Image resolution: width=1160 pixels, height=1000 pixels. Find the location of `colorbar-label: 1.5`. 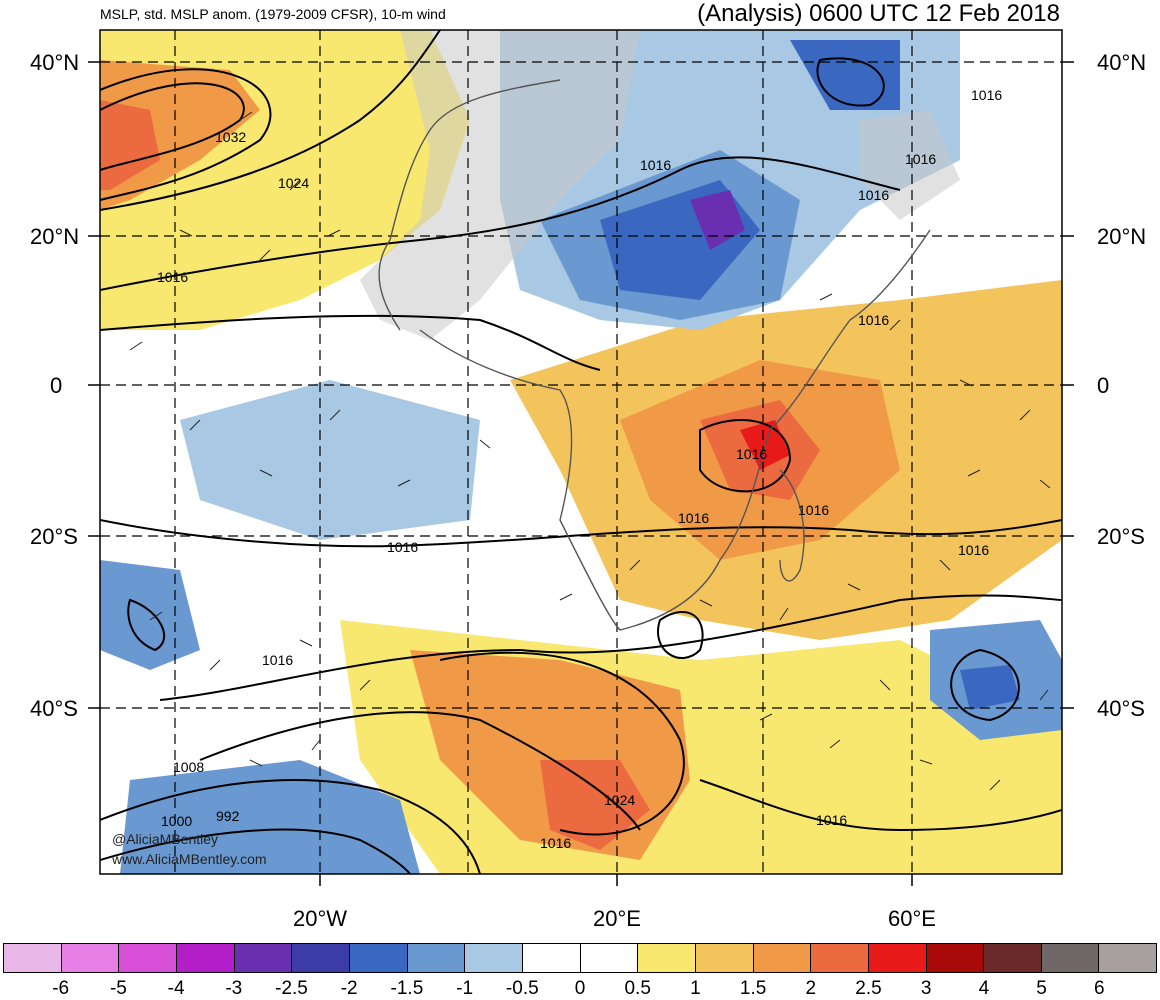

colorbar-label: 1.5 is located at coordinates (753, 988).